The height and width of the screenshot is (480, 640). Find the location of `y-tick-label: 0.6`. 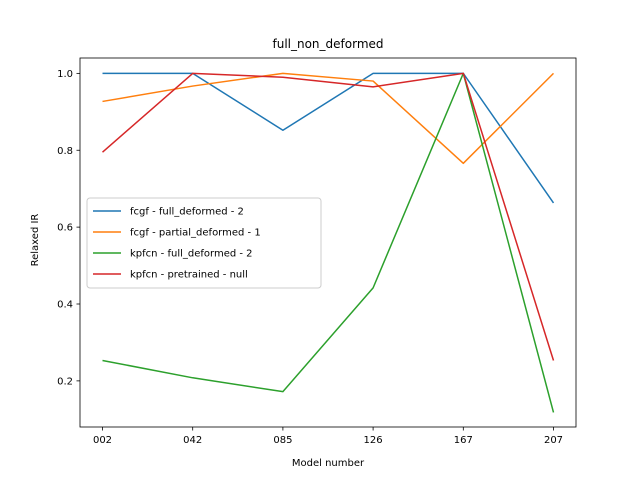

y-tick-label: 0.6 is located at coordinates (65, 228).